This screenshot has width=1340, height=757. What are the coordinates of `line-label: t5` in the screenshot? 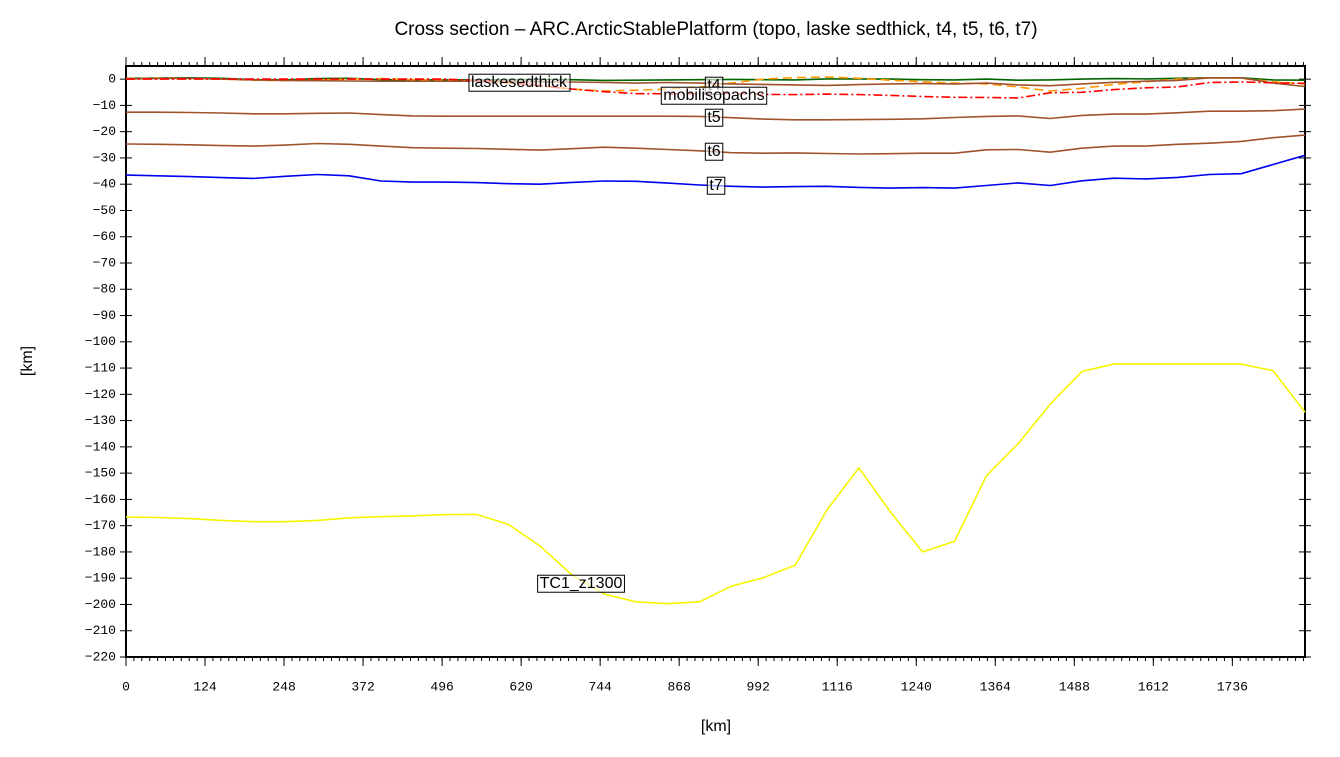 It's located at (713, 117).